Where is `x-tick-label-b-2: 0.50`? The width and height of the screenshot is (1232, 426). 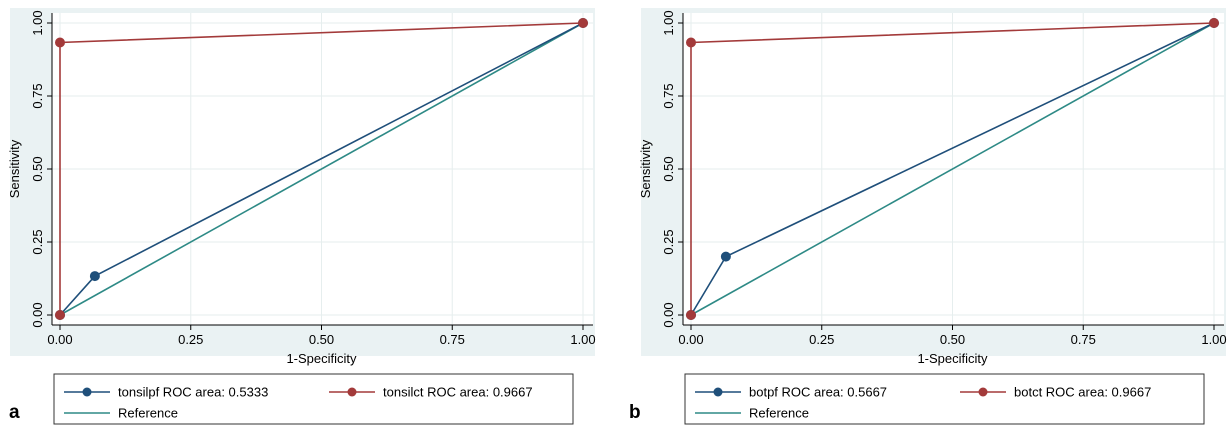 x-tick-label-b-2: 0.50 is located at coordinates (952, 339).